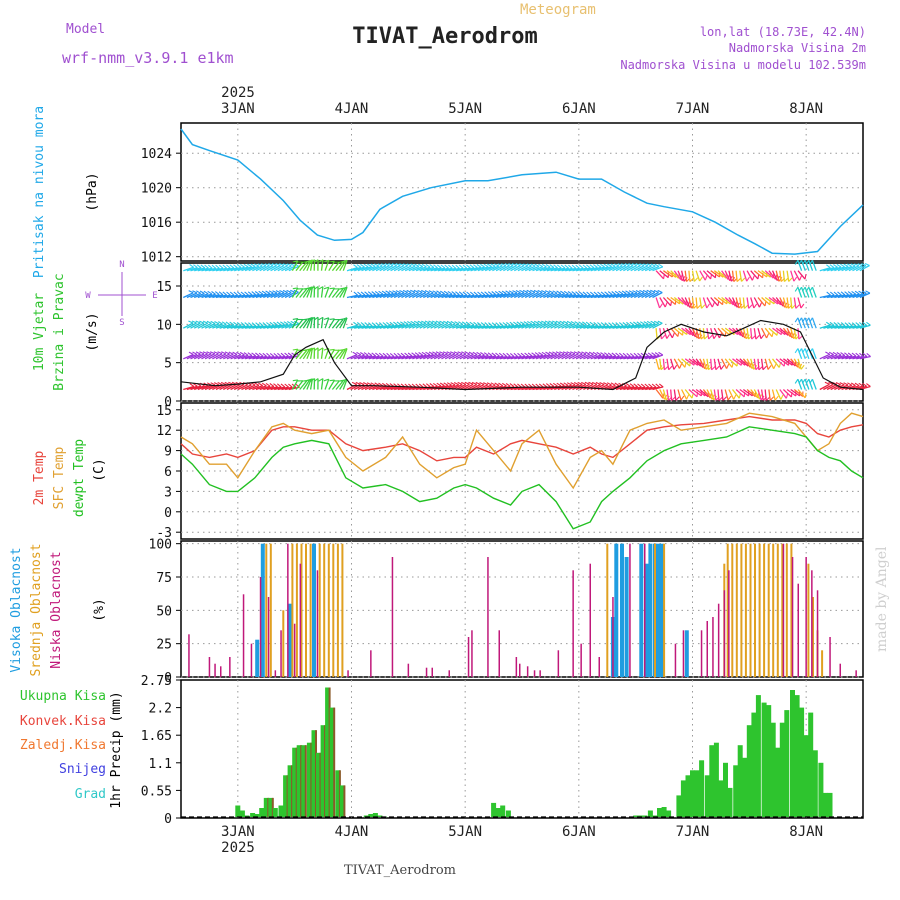 Image resolution: width=900 pixels, height=900 pixels. I want to click on precip-bar-convective, so click(311, 779).